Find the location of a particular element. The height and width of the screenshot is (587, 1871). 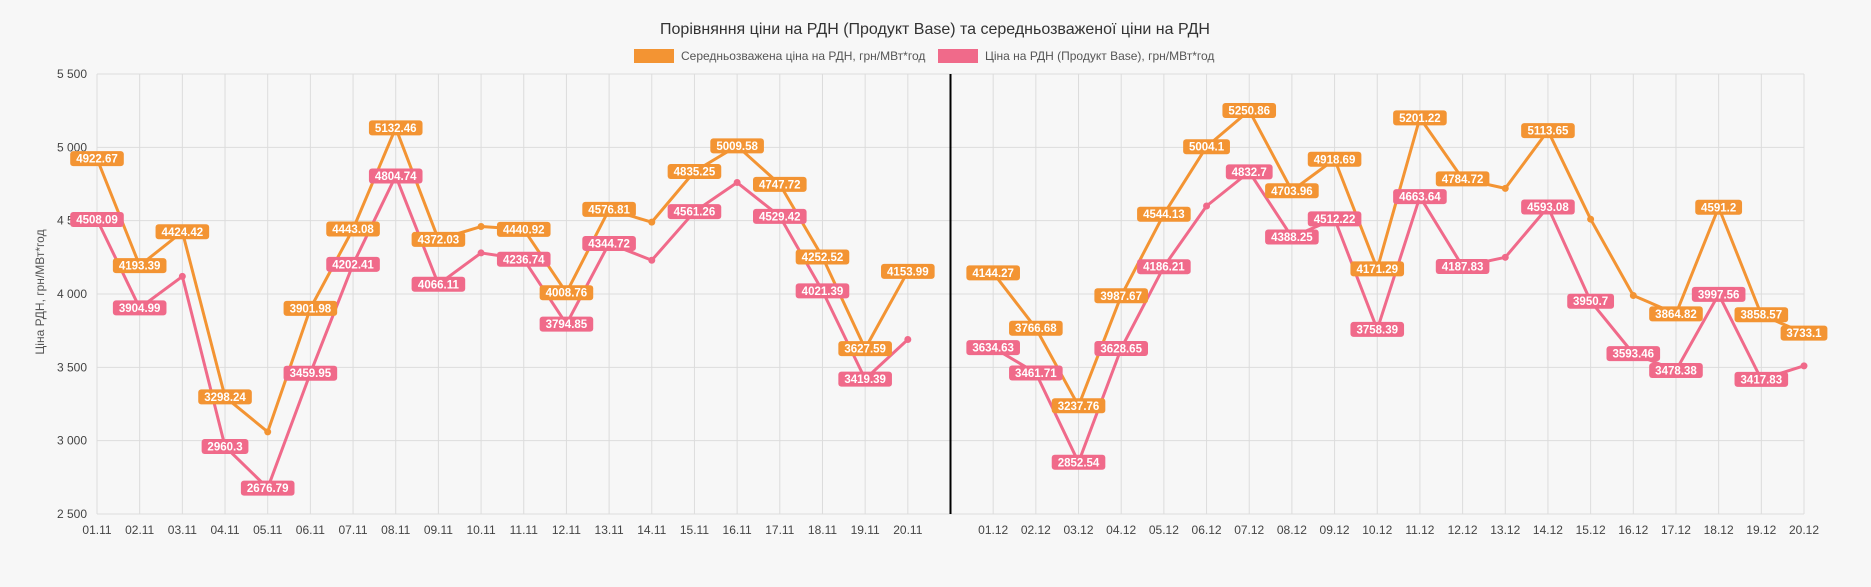

data-label: 3627.59 is located at coordinates (865, 350).